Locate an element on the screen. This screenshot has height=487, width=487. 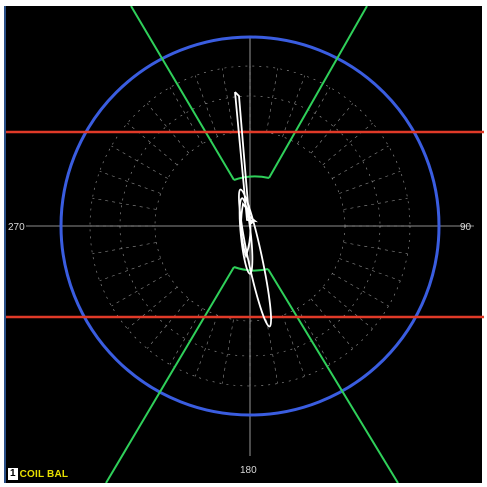
wedge-line-upper-left is located at coordinates (182, 93).